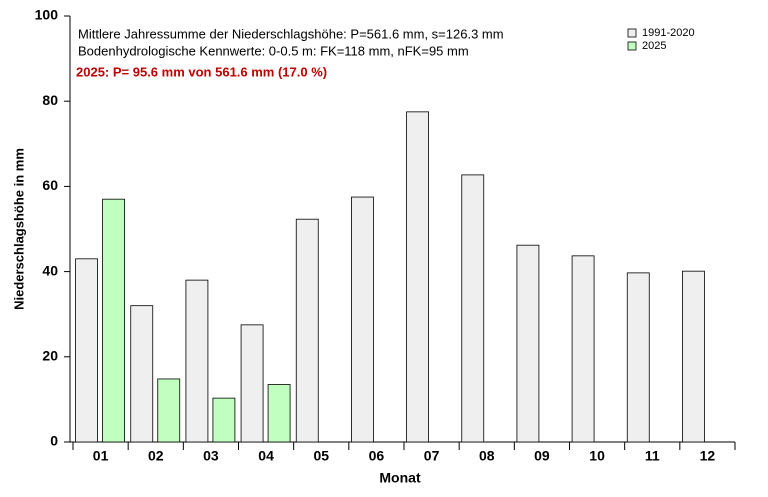 The image size is (768, 497). I want to click on y-tick-label: 60, so click(50, 185).